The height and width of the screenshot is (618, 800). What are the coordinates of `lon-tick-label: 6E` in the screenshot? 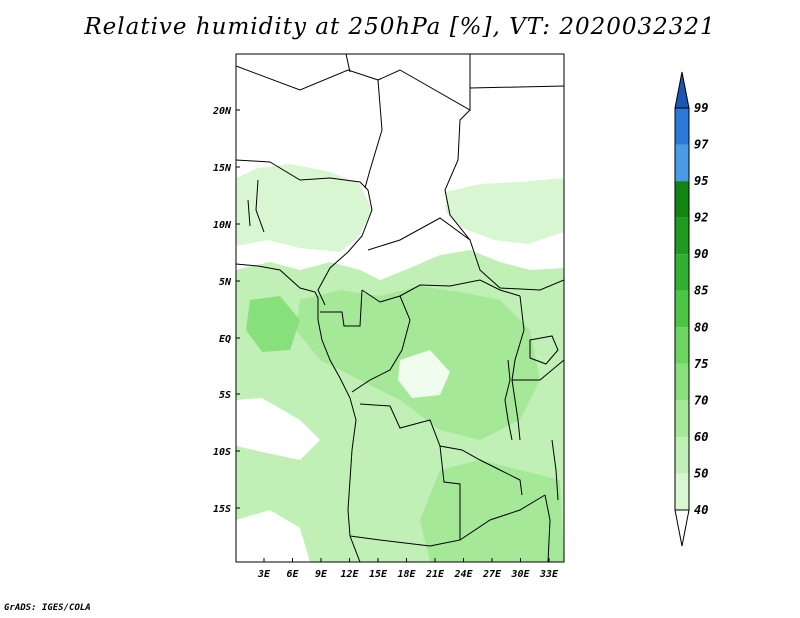 It's located at (292, 574).